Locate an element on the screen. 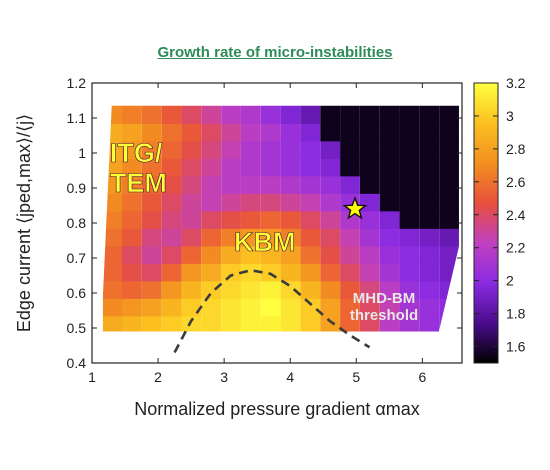 The height and width of the screenshot is (470, 550). colorbar: 1.6 1.8 2 2.2 2.4 2.6 2.8 3 3.2 is located at coordinates (499, 219).